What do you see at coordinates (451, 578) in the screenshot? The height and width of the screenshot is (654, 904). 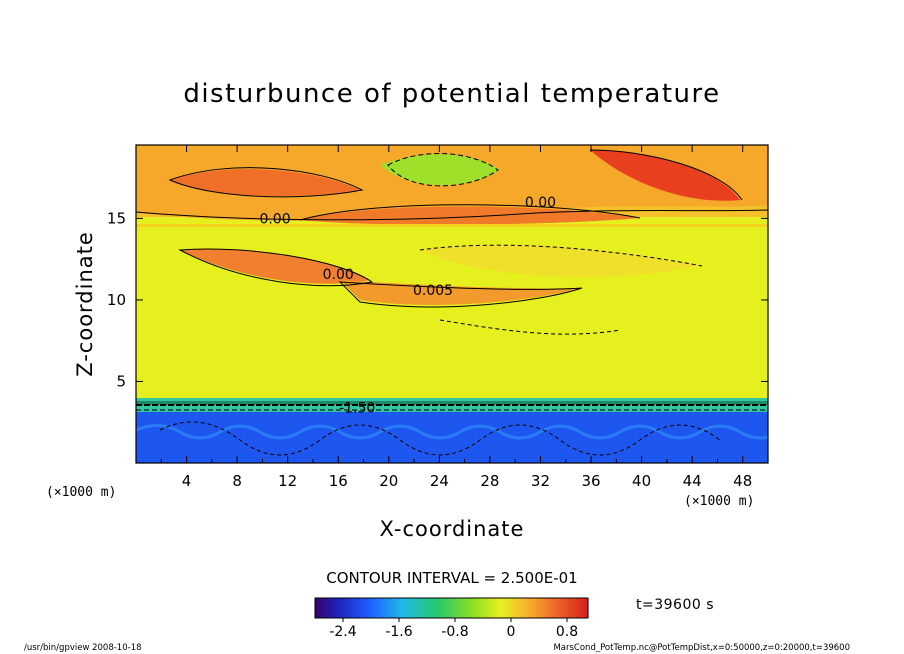 I see `contour-interval-text: CONTOUR INTERVAL = 2.500E-01` at bounding box center [451, 578].